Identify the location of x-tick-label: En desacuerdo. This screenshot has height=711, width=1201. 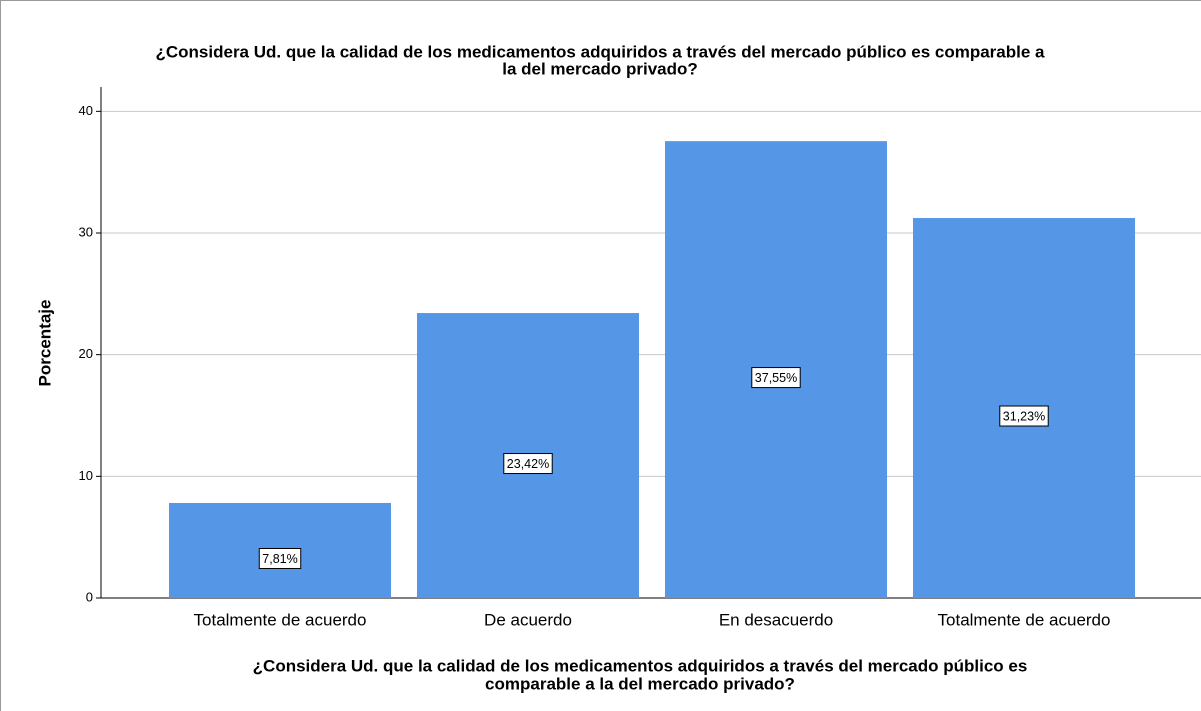
(776, 619).